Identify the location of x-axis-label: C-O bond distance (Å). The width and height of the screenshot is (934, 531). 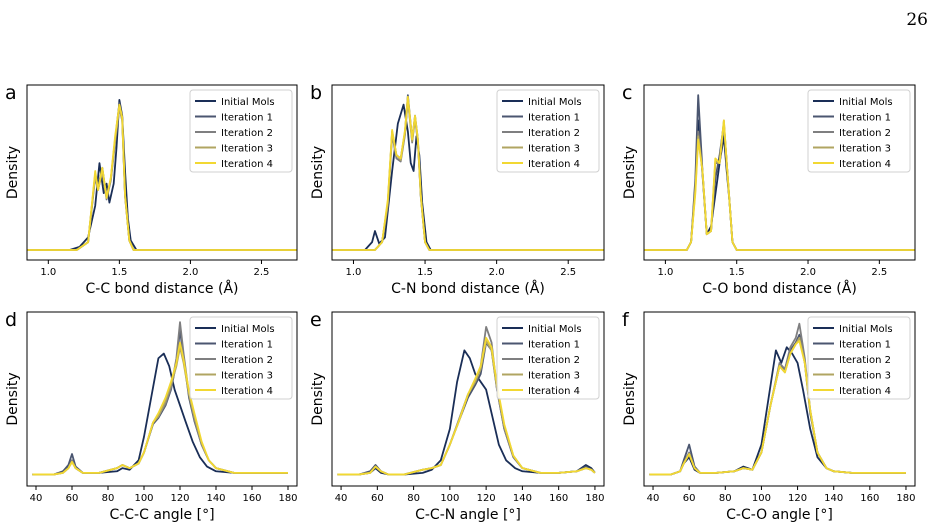
(779, 288).